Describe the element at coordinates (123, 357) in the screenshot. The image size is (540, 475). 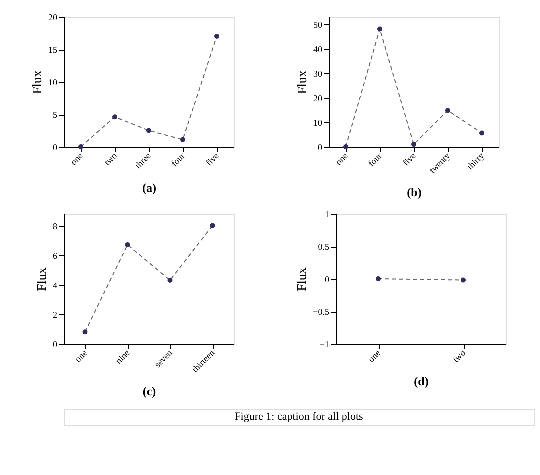
I see `x-tick-label: nine` at that location.